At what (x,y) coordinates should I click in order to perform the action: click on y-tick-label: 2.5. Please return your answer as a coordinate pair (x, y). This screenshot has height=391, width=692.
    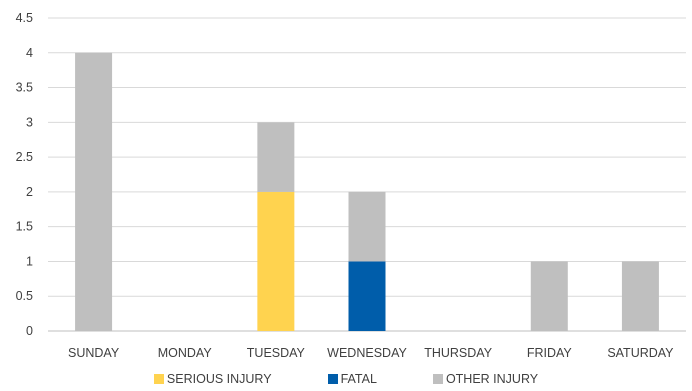
    Looking at the image, I should click on (24, 157).